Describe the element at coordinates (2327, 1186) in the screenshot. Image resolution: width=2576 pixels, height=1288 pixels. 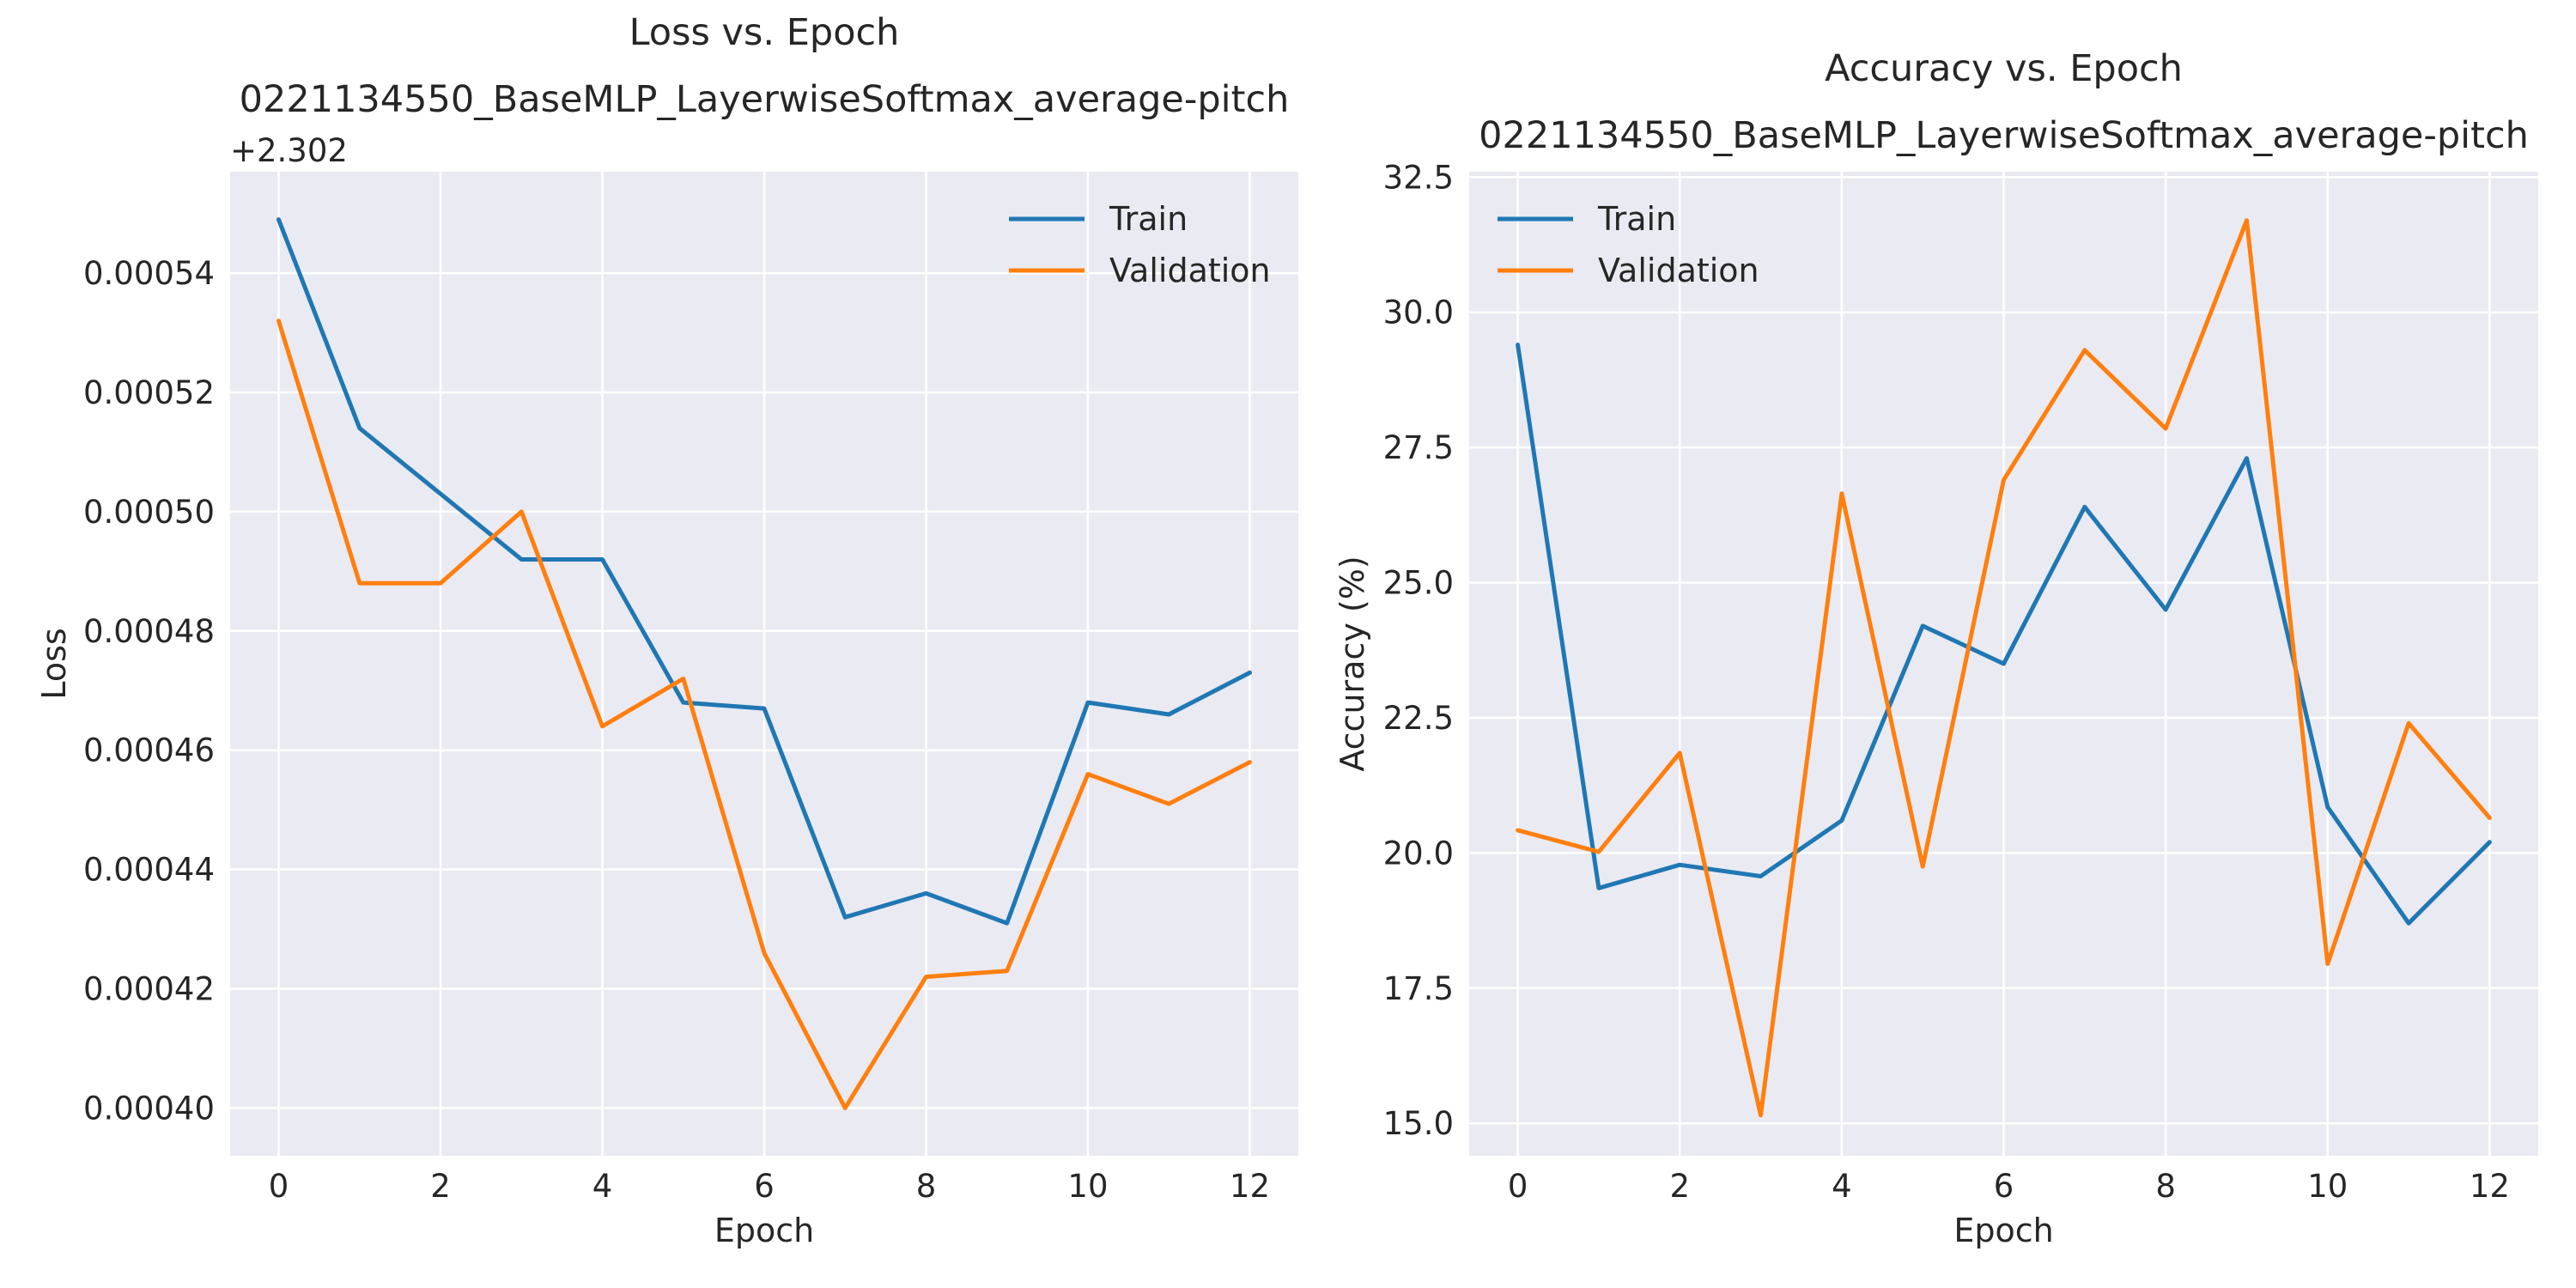
I see `accuracy-x-tick-label: 10` at that location.